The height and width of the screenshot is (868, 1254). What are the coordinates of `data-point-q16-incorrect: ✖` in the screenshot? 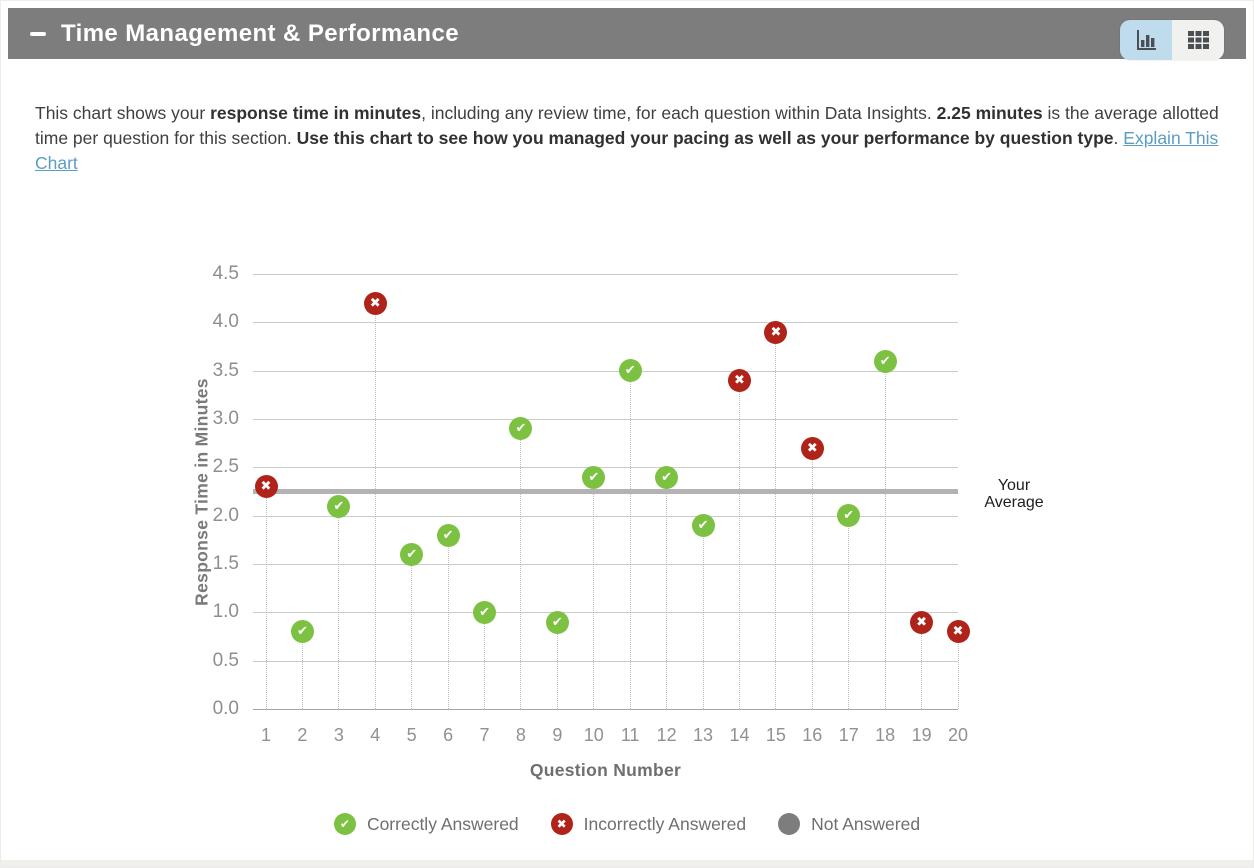 It's located at (812, 448).